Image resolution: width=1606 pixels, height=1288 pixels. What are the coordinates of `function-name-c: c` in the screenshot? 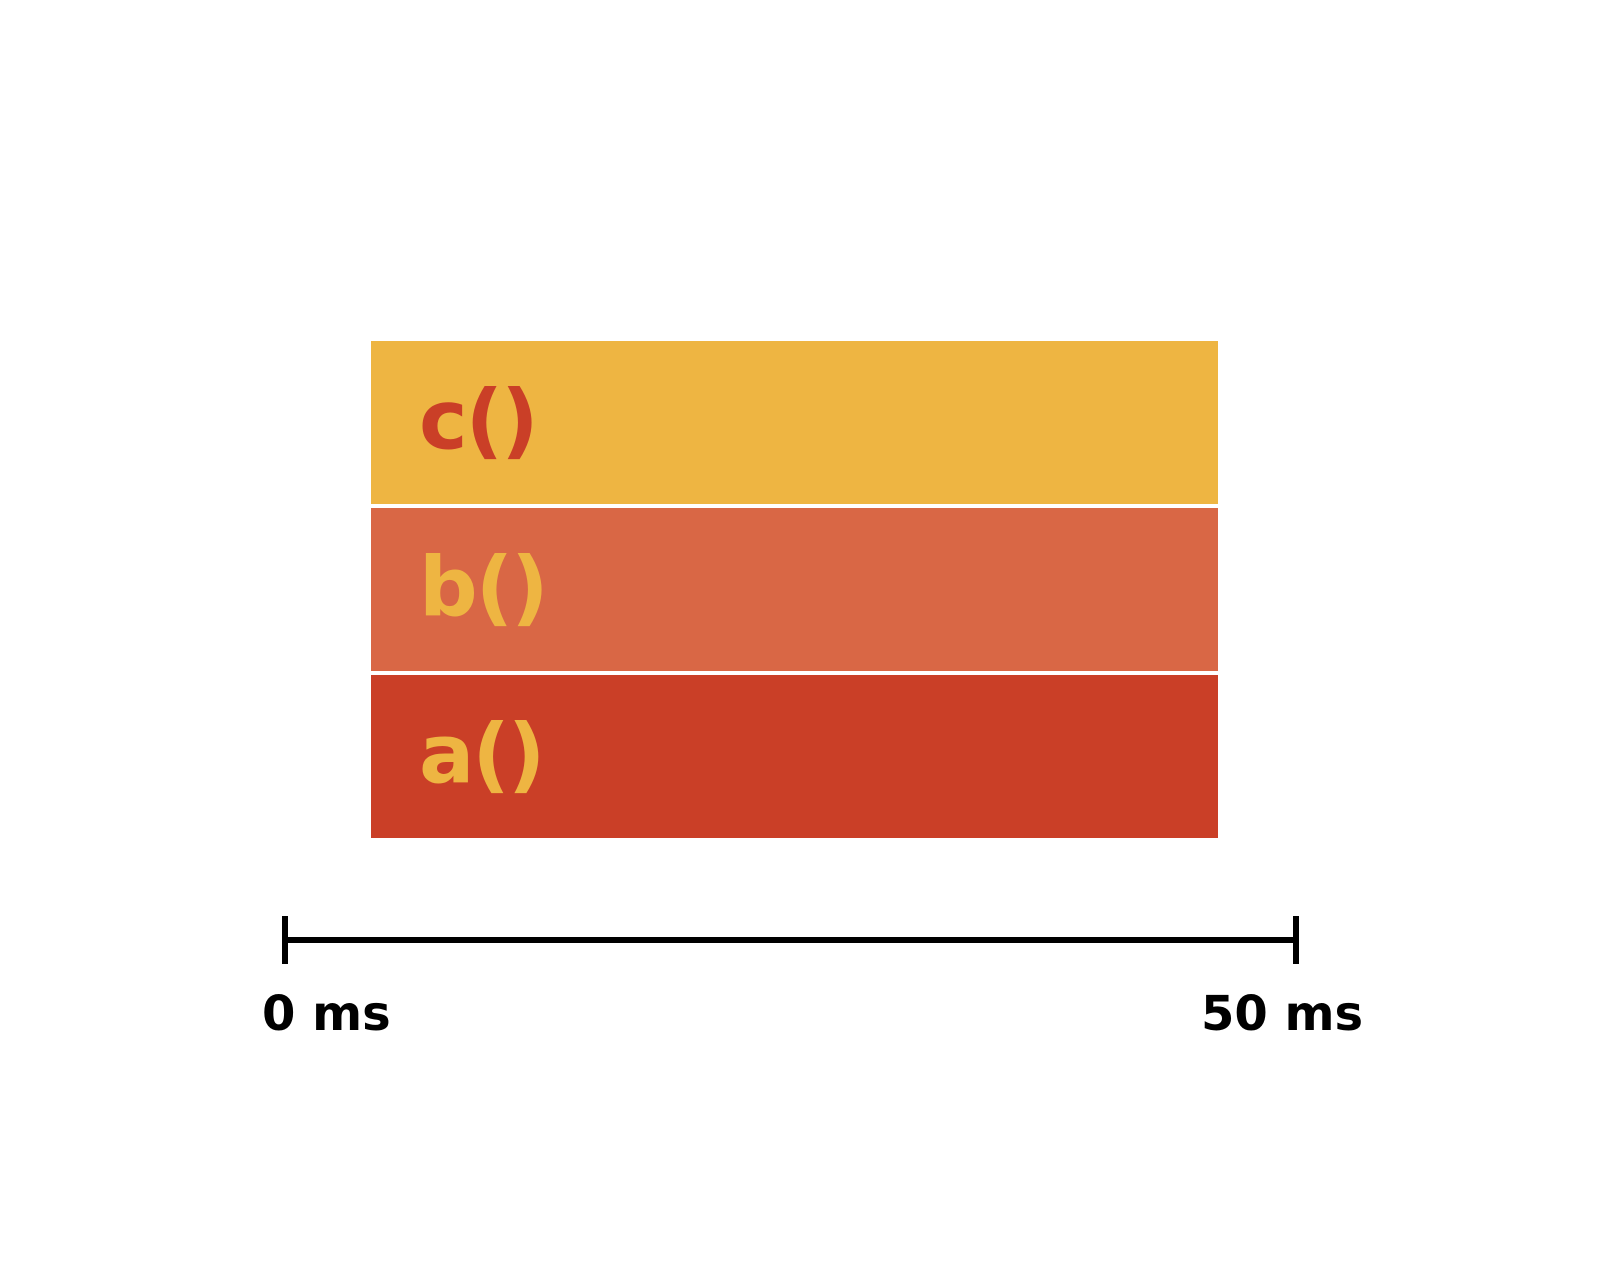 It's located at (443, 420).